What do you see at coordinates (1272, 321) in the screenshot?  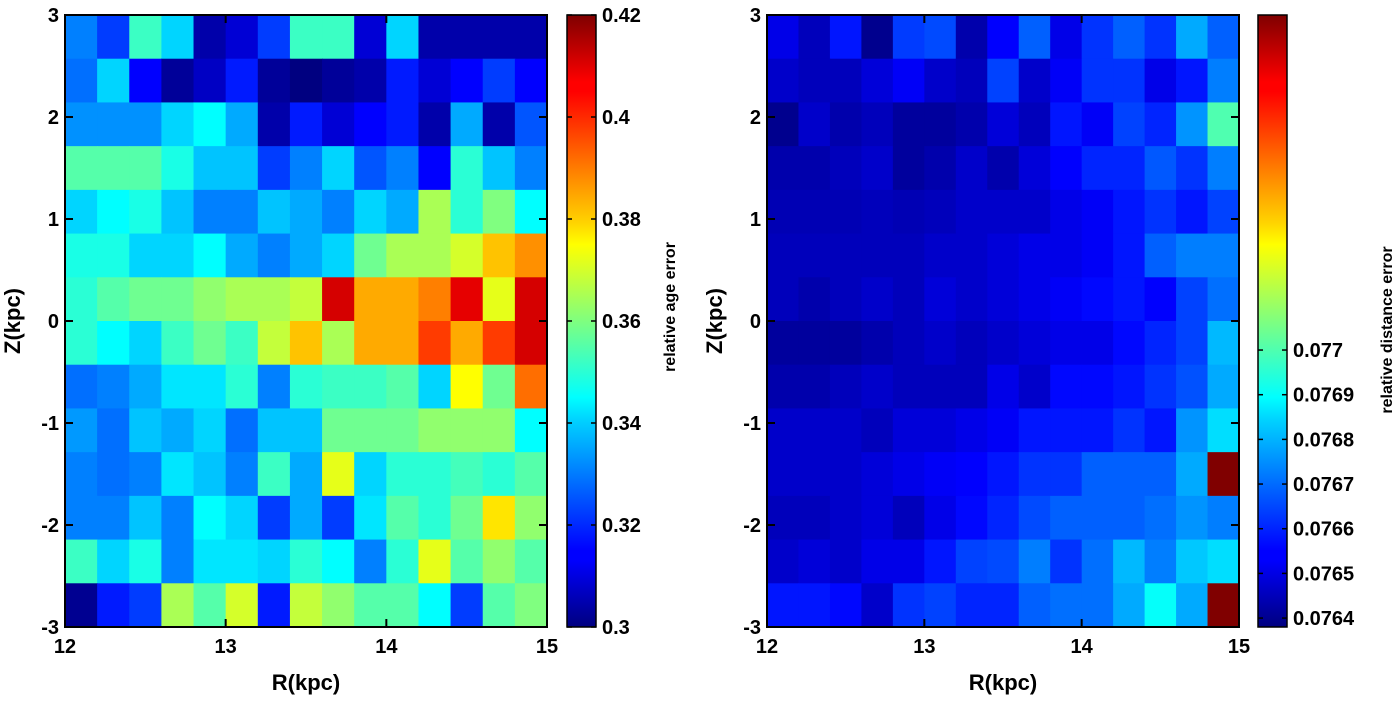 I see `distance-error-colorbar` at bounding box center [1272, 321].